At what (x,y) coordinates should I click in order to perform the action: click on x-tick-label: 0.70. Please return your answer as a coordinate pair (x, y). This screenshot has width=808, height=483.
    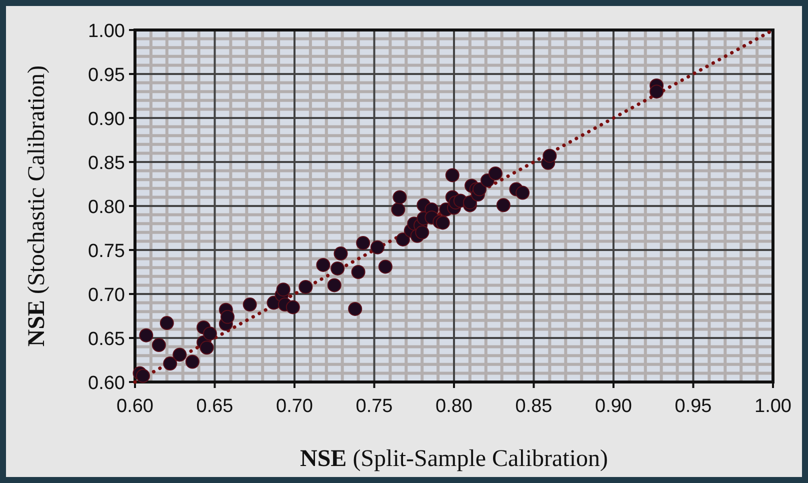
    Looking at the image, I should click on (294, 406).